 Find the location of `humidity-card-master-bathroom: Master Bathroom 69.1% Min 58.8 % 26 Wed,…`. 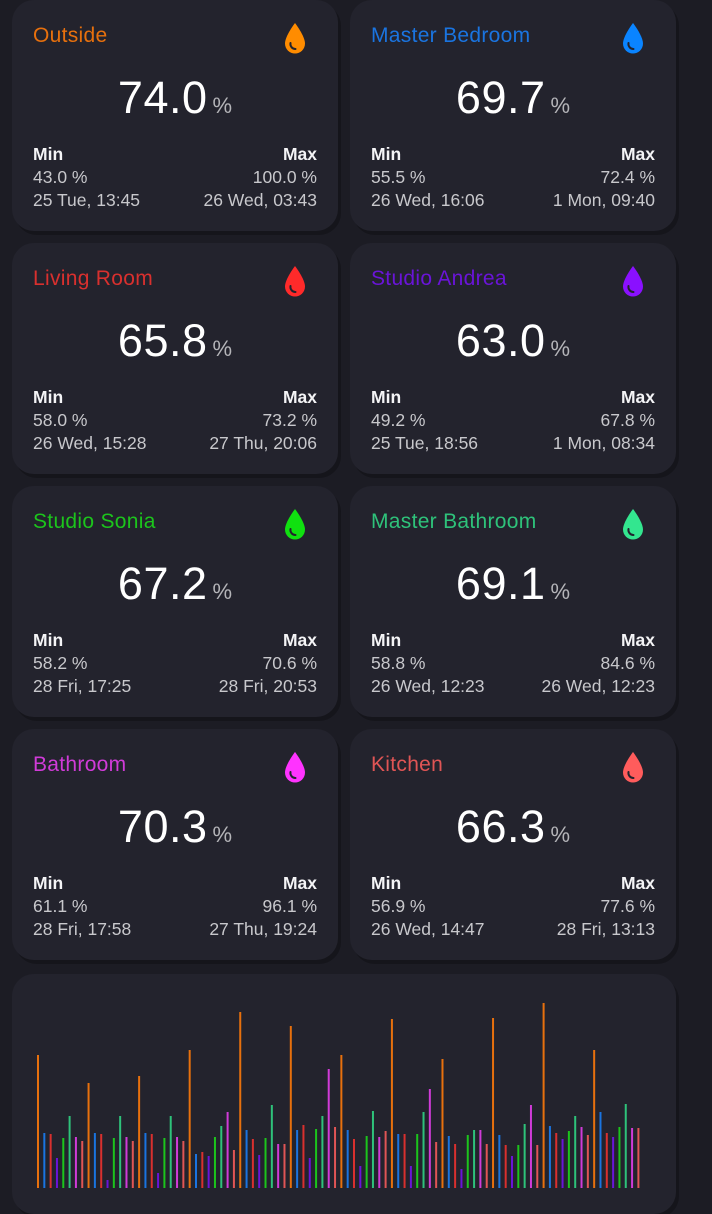

humidity-card-master-bathroom: Master Bathroom 69.1% Min 58.8 % 26 Wed,… is located at coordinates (513, 601).